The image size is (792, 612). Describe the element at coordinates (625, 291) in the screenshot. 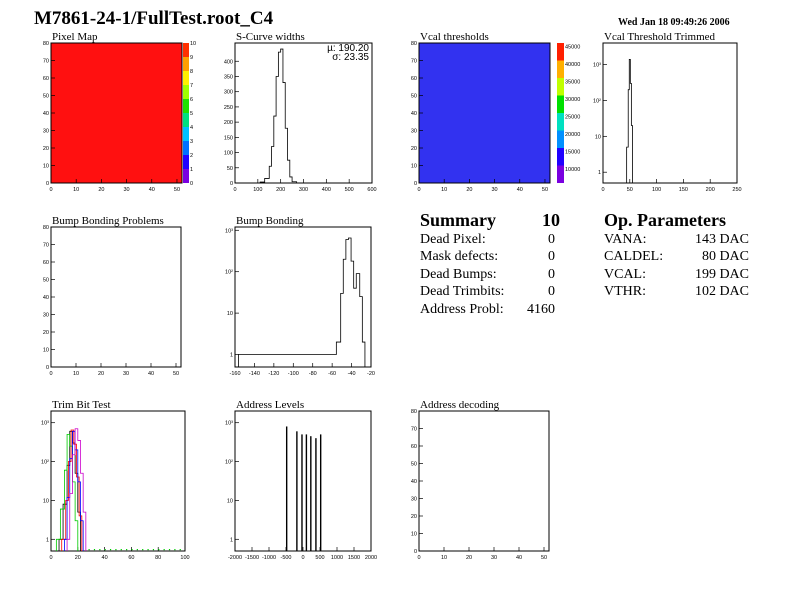

I see `op-param-label: VTHR:` at that location.